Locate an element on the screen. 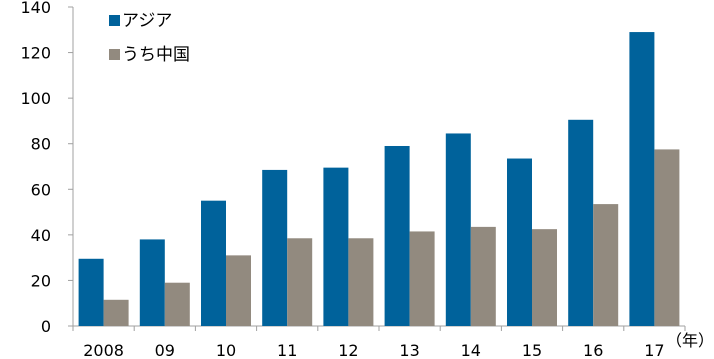  x-unit-label: （年） is located at coordinates (690, 340).